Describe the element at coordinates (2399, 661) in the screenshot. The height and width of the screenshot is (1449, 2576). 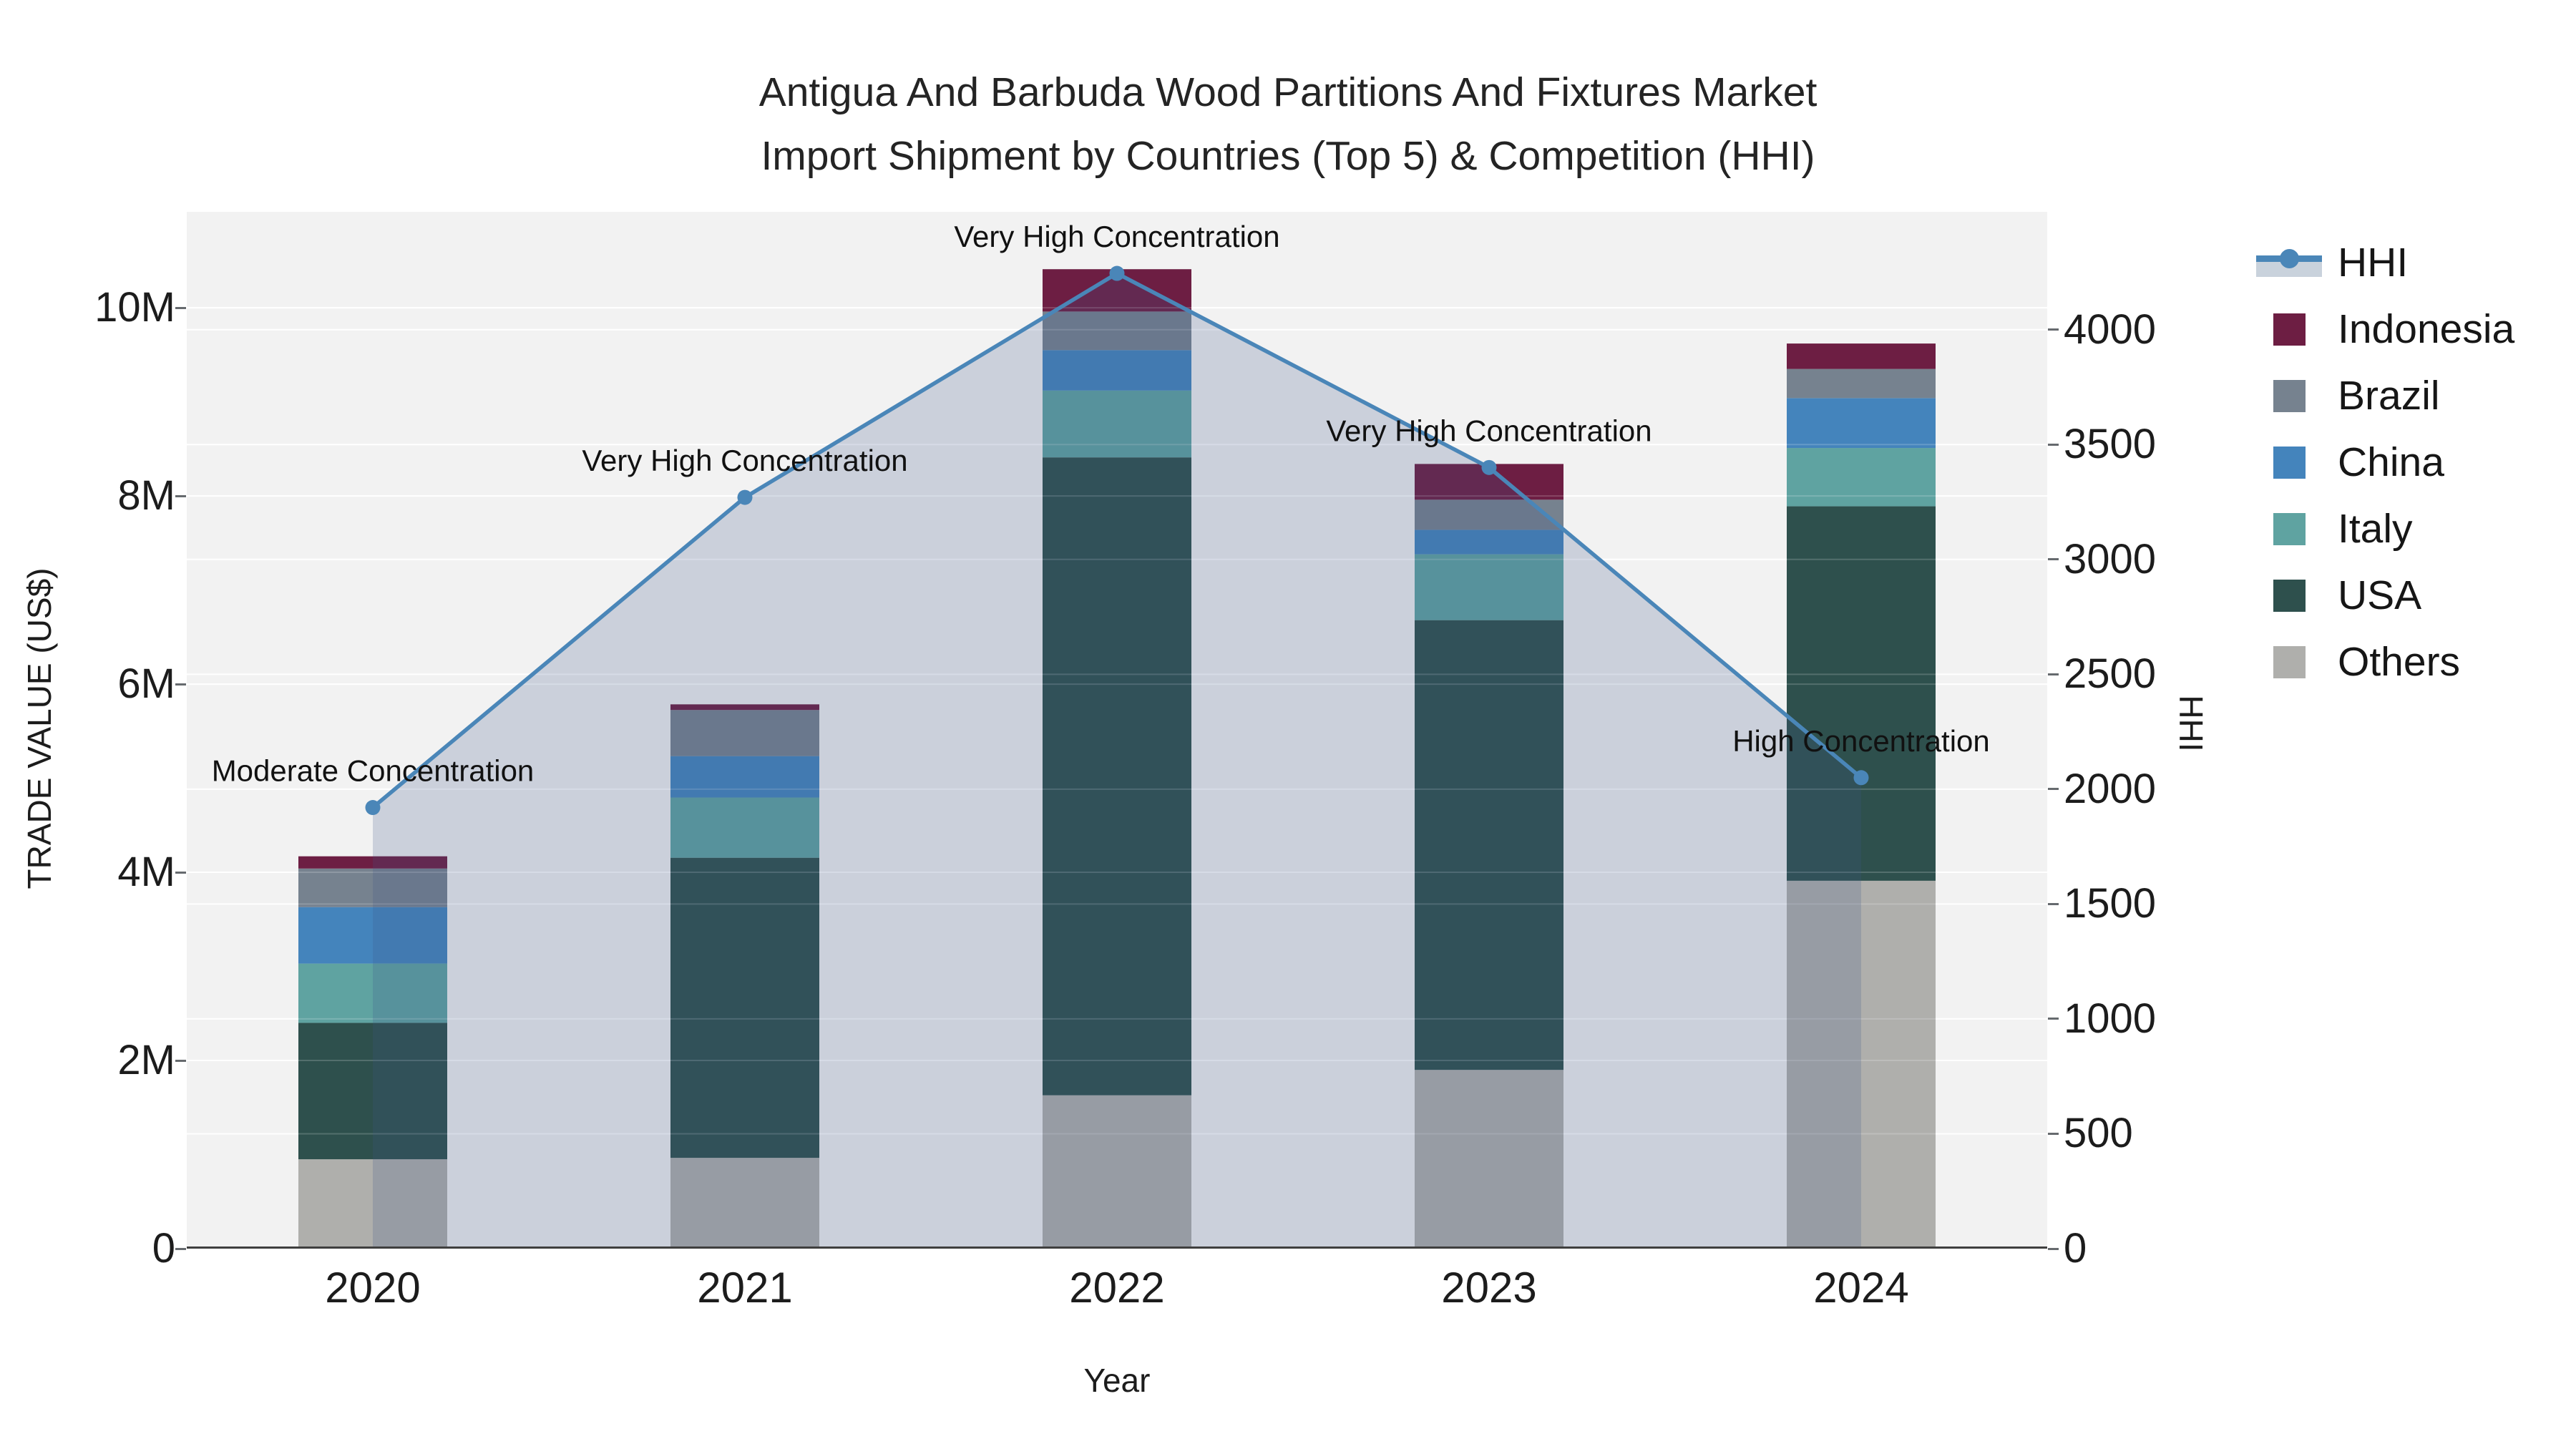
I see `legend-label-others: Others` at that location.